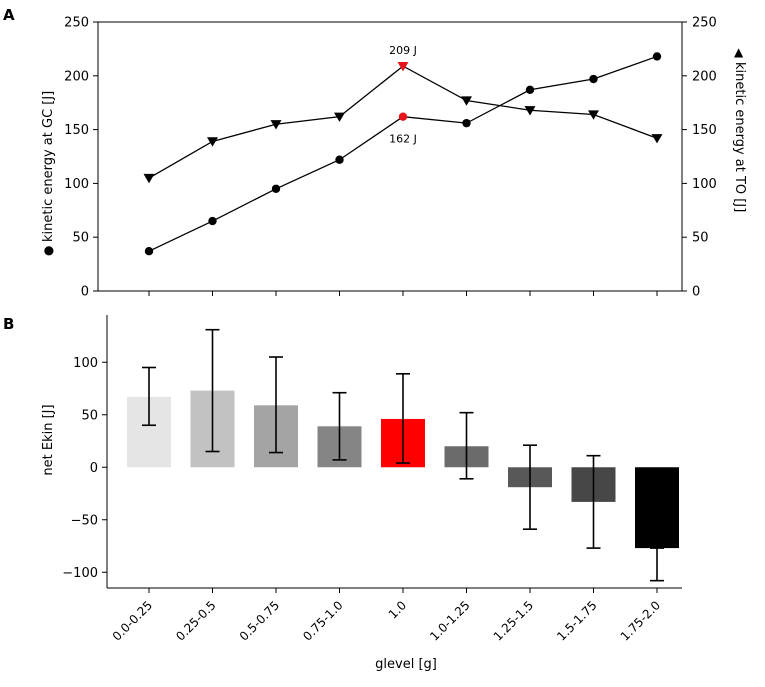 The height and width of the screenshot is (687, 765). What do you see at coordinates (85, 292) in the screenshot?
I see `a-left-tick-label: 0` at bounding box center [85, 292].